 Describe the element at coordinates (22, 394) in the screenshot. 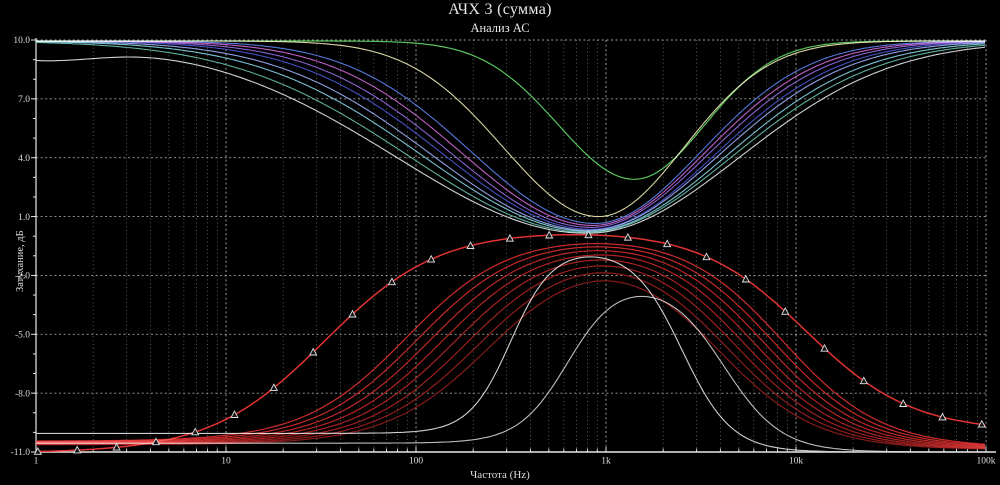

I see `y-tick-label: -8.0` at that location.